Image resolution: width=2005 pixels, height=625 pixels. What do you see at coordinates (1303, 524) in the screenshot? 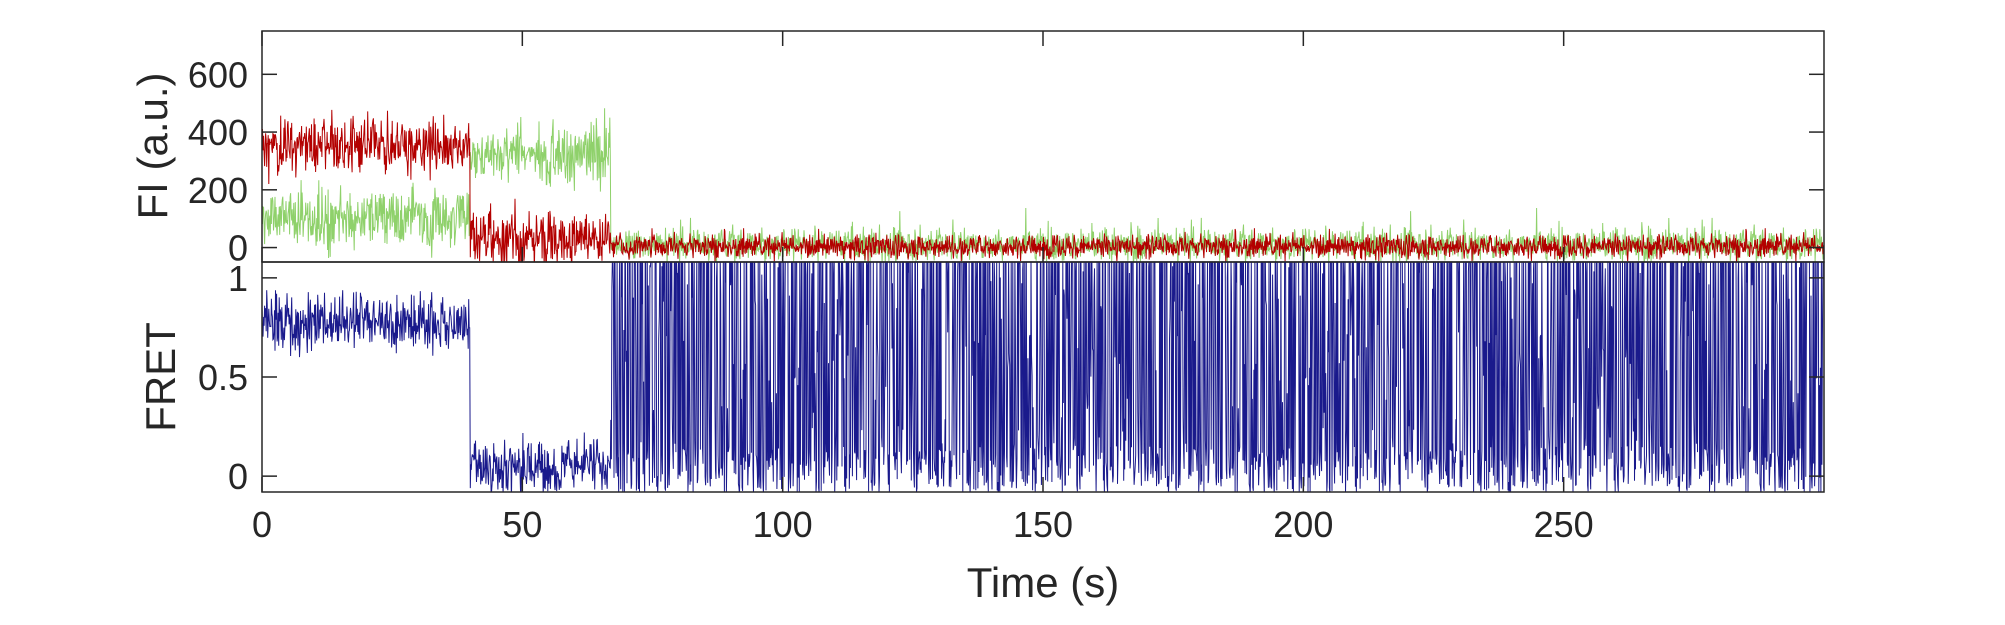
I see `x-tick-label: 200` at bounding box center [1303, 524].